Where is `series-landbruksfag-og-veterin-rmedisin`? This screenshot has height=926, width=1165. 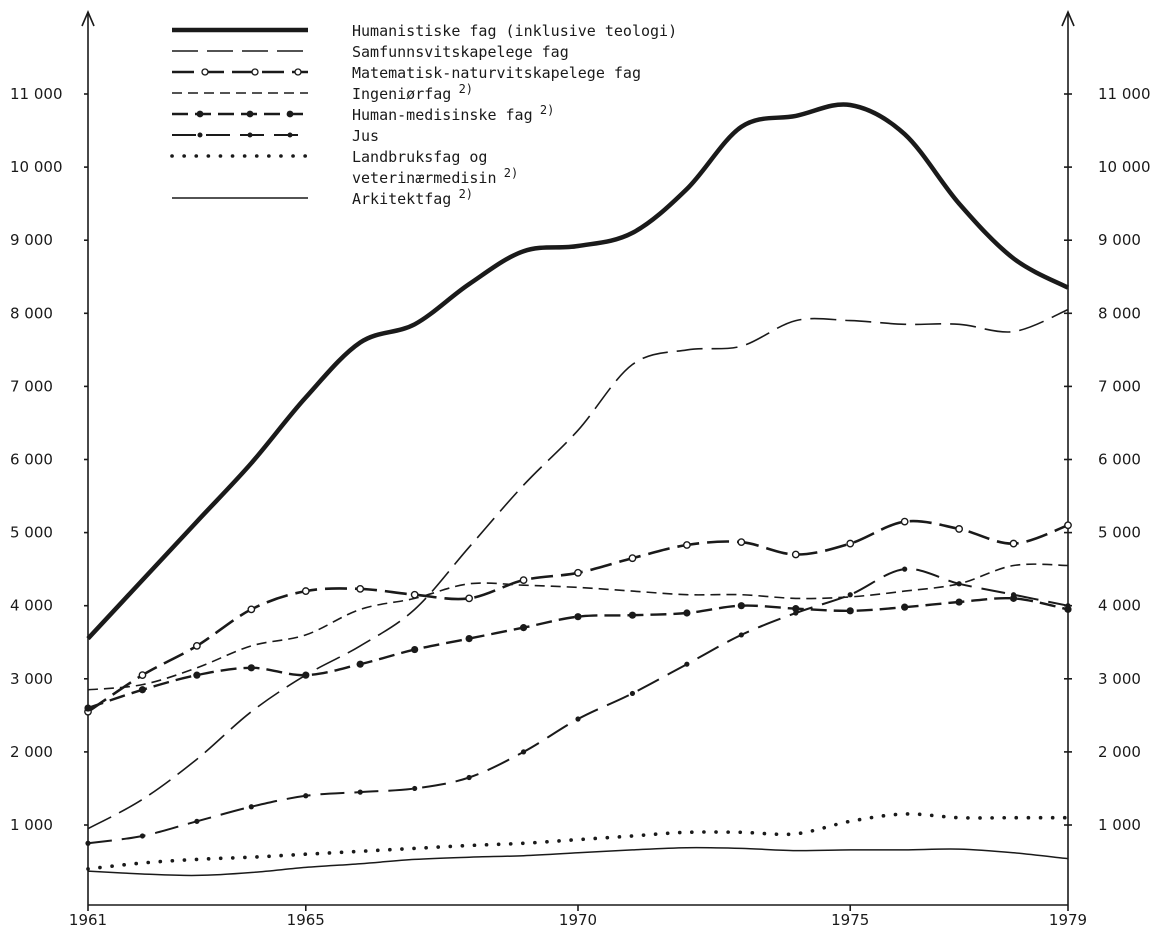 series-landbruksfag-og-veterin-rmedisin is located at coordinates (578, 841).